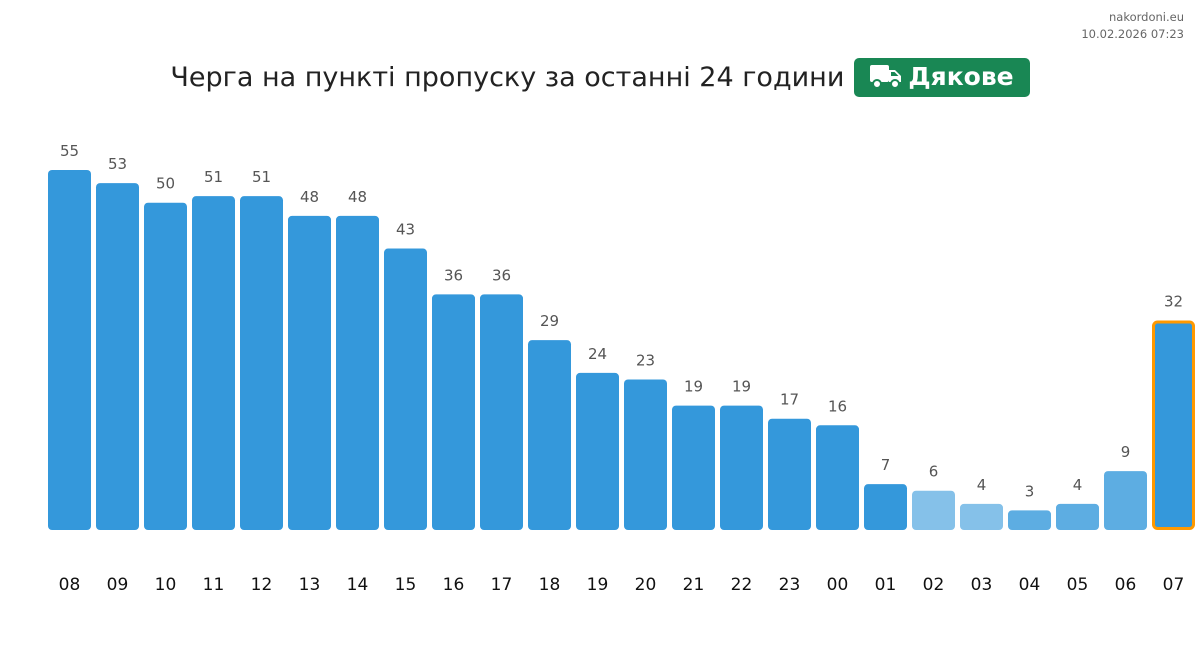  What do you see at coordinates (789, 400) in the screenshot?
I see `value-label: 17` at bounding box center [789, 400].